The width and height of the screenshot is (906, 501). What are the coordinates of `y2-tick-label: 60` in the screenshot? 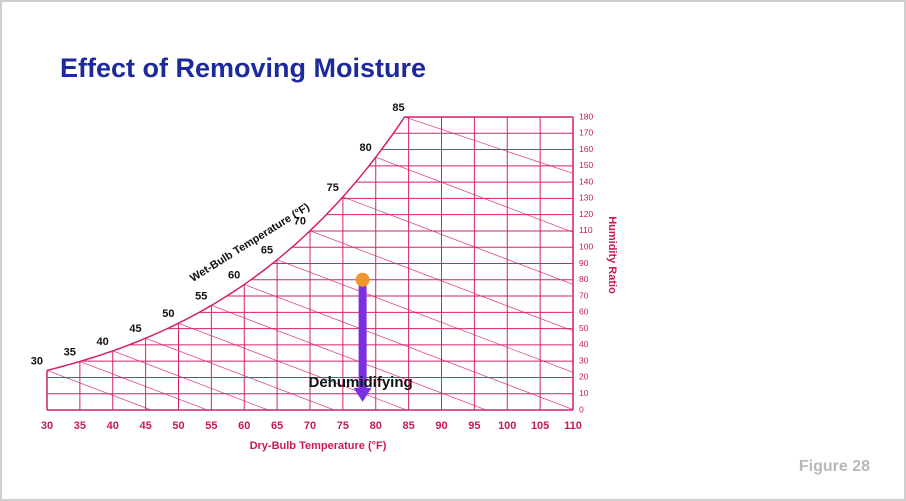 It's located at (584, 312).